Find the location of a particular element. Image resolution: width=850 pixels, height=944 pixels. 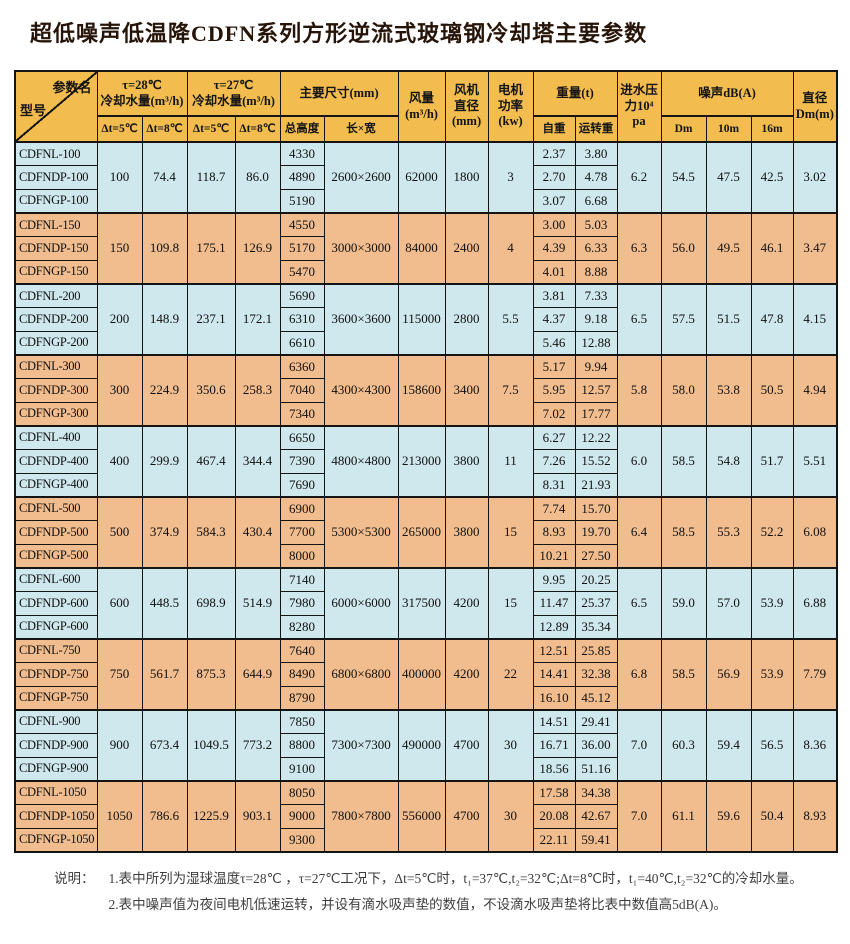

cell-self-weight: 7.02 is located at coordinates (554, 414).